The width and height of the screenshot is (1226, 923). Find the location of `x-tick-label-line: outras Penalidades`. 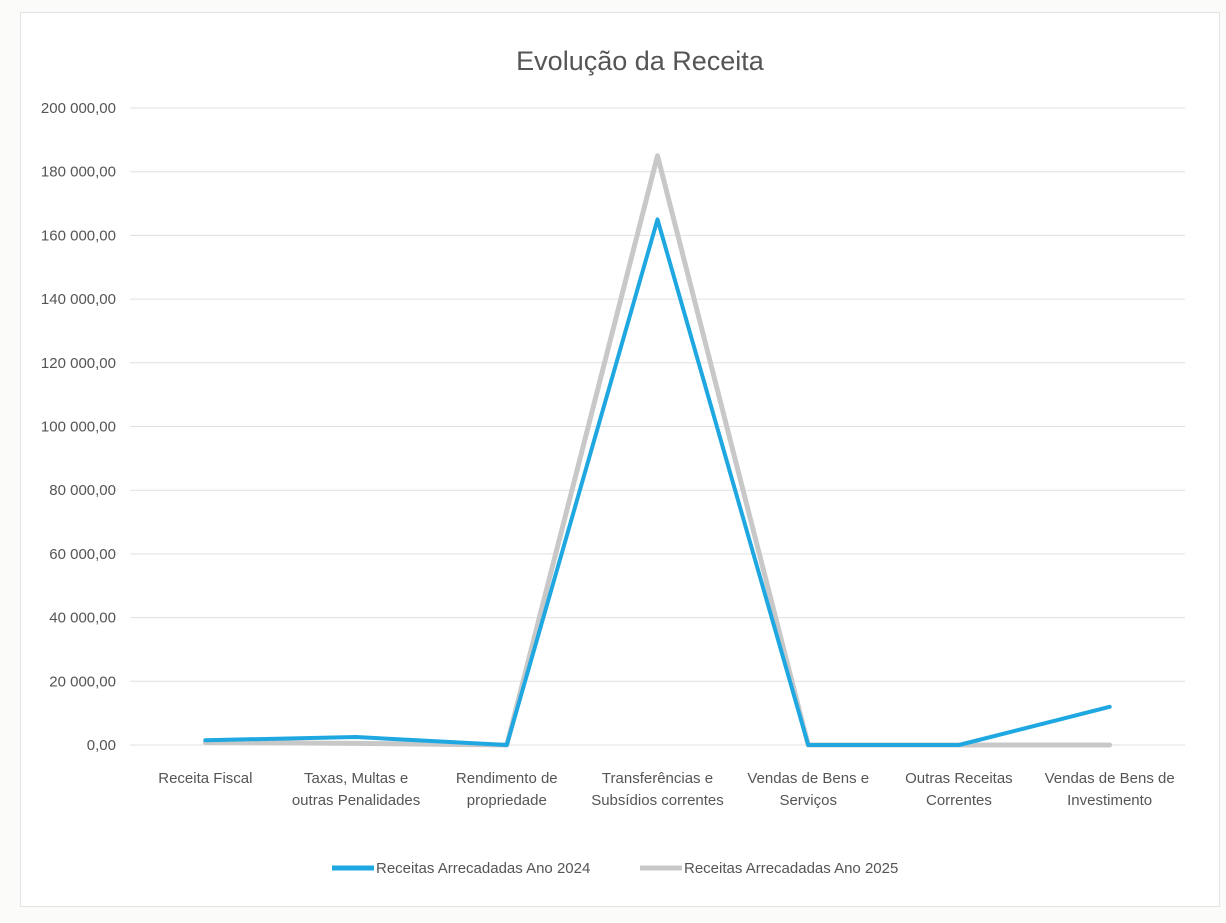

x-tick-label-line: outras Penalidades is located at coordinates (356, 800).